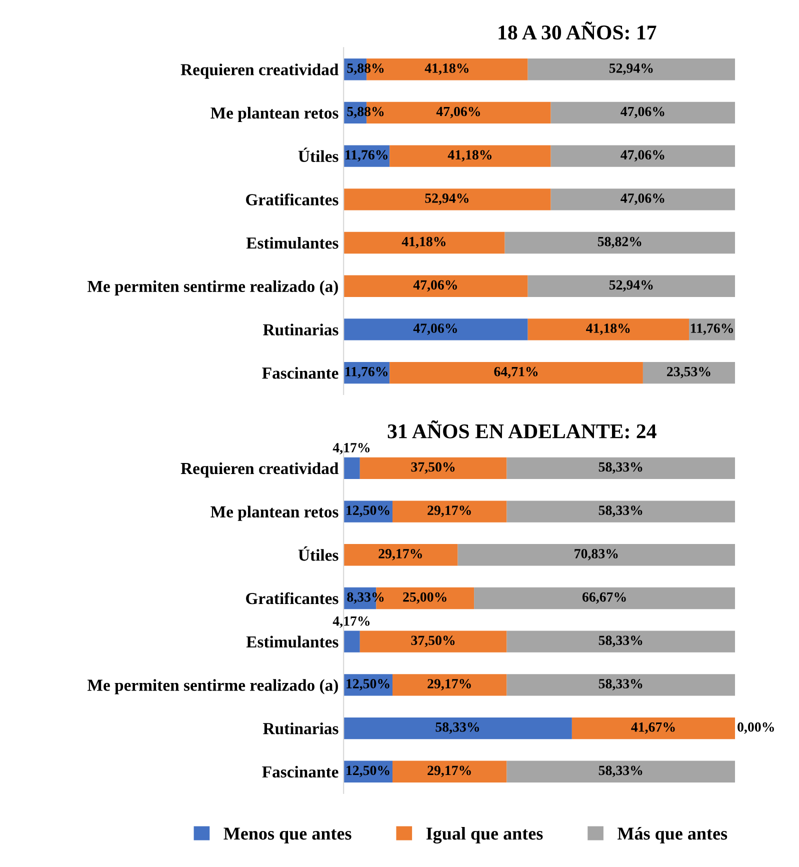 This screenshot has width=799, height=867. What do you see at coordinates (484, 835) in the screenshot?
I see `legend-label: Igual que antes` at bounding box center [484, 835].